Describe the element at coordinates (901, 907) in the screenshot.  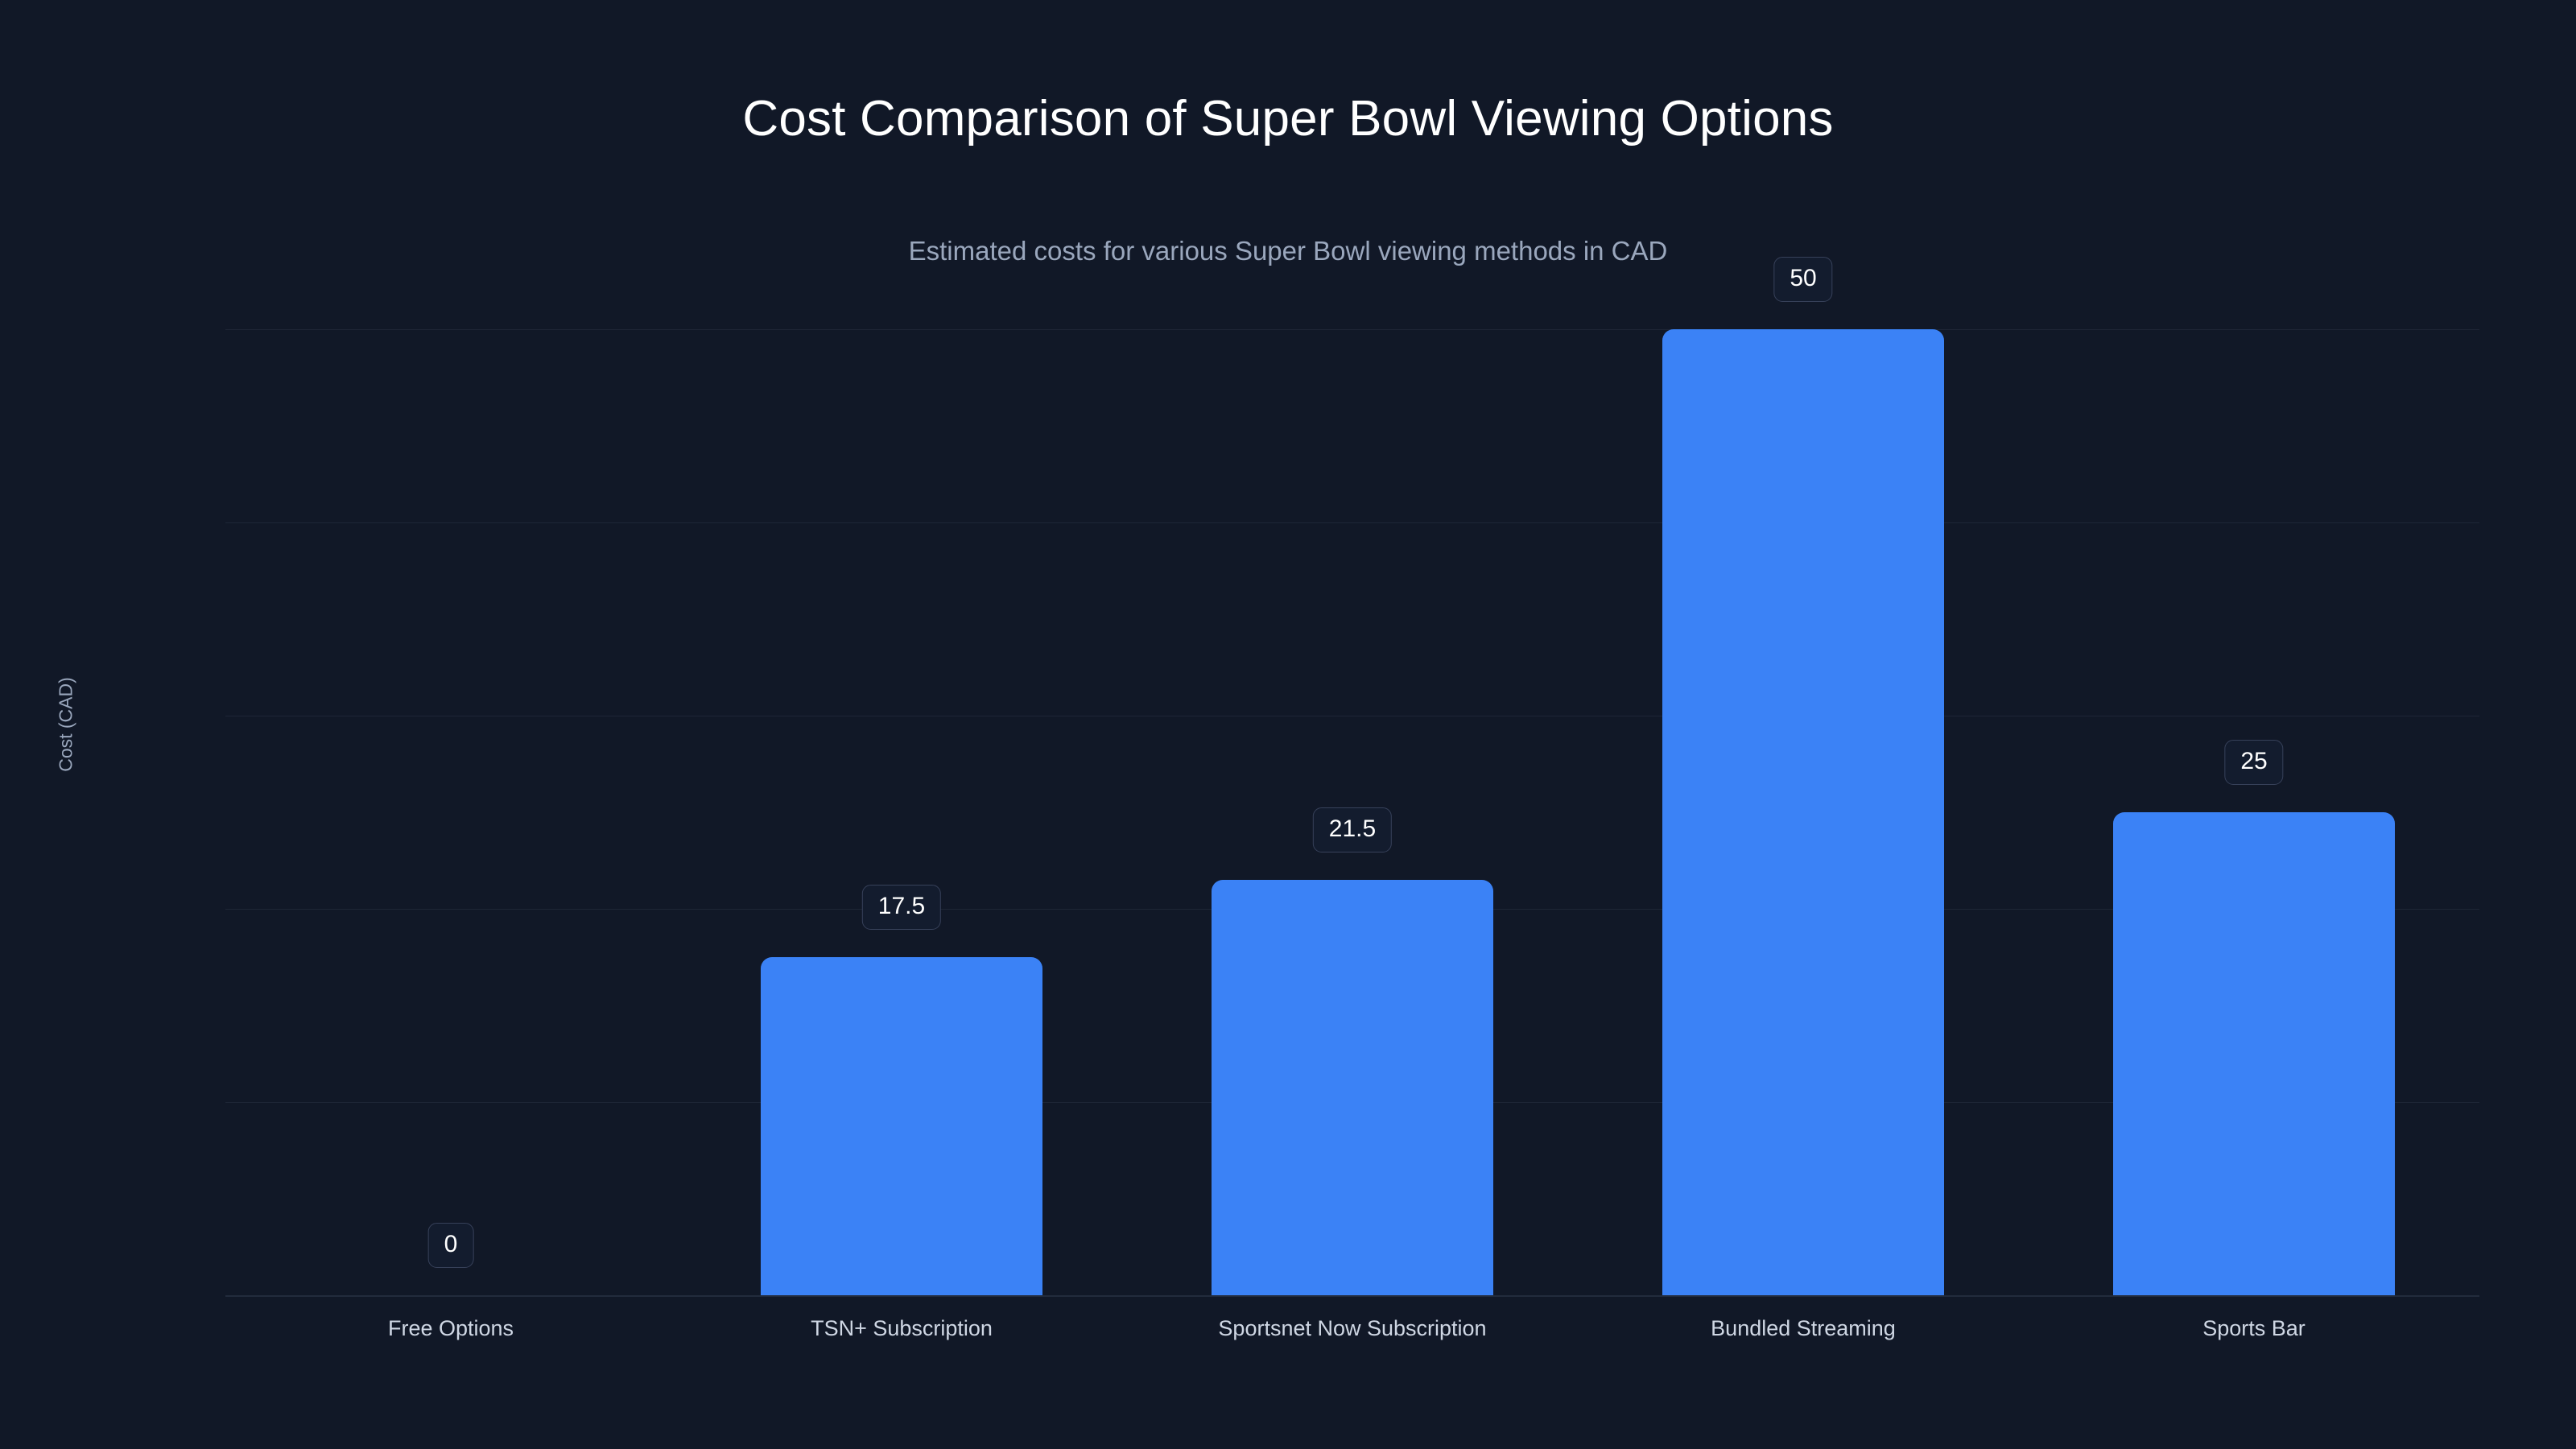
I see `bar-value-label: 17.5` at that location.